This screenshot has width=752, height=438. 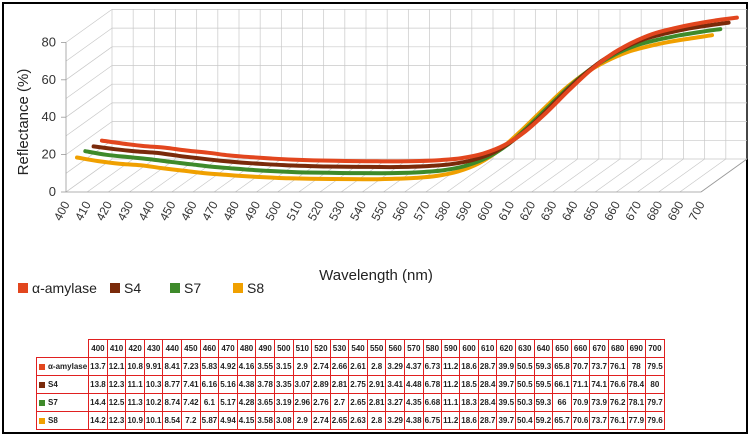 I want to click on table-cell: 3.78, so click(x=265, y=384).